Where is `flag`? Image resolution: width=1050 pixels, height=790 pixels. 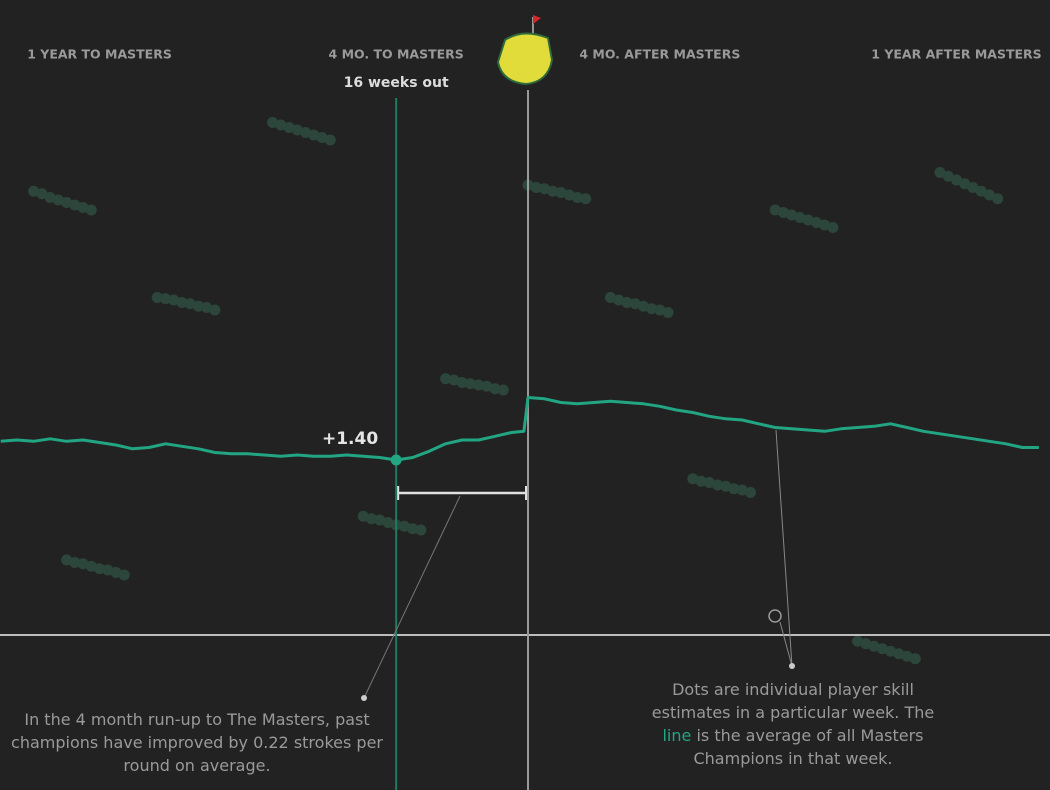 flag is located at coordinates (537, 19).